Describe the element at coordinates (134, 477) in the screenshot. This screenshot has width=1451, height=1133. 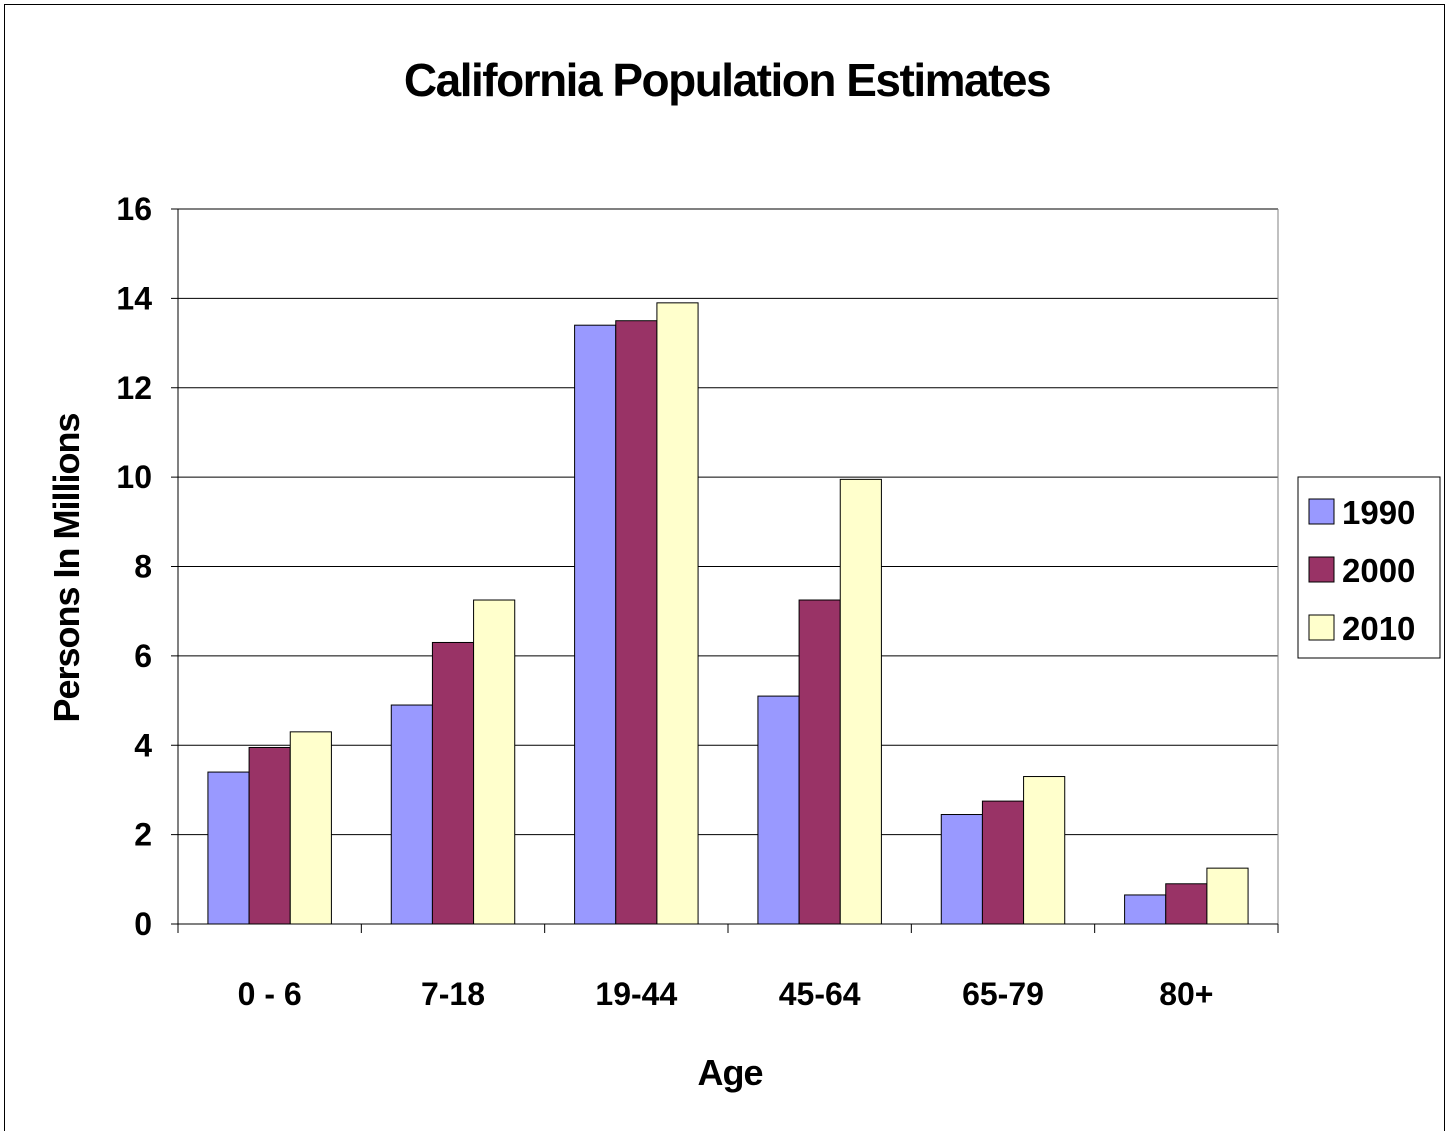
I see `y-tick-label: 10` at that location.